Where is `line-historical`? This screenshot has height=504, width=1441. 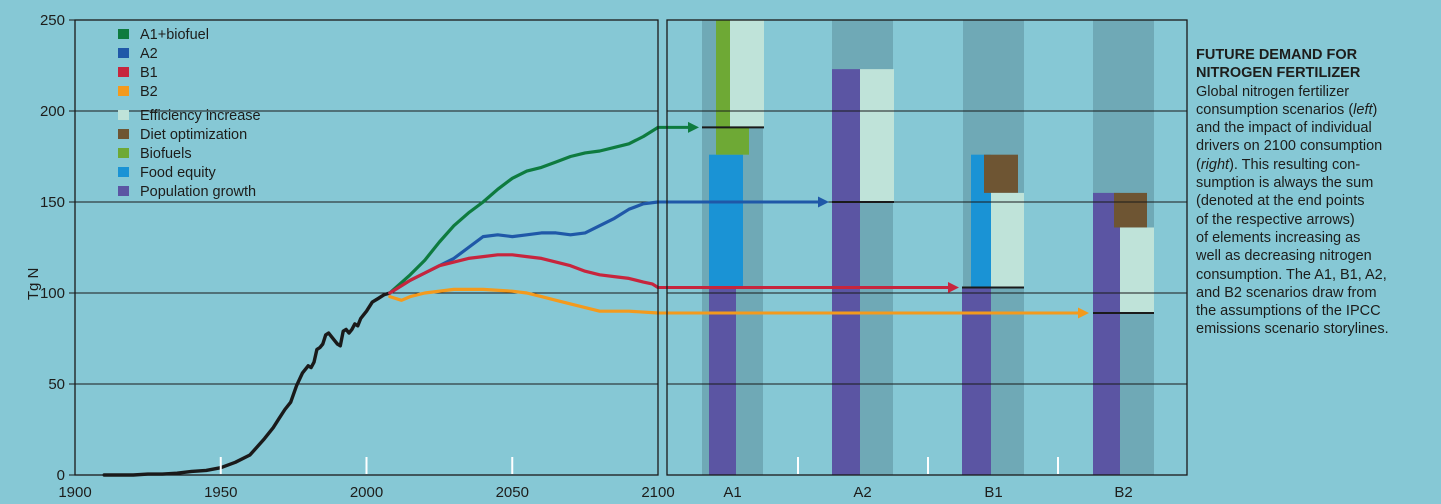
line-historical is located at coordinates (247, 384).